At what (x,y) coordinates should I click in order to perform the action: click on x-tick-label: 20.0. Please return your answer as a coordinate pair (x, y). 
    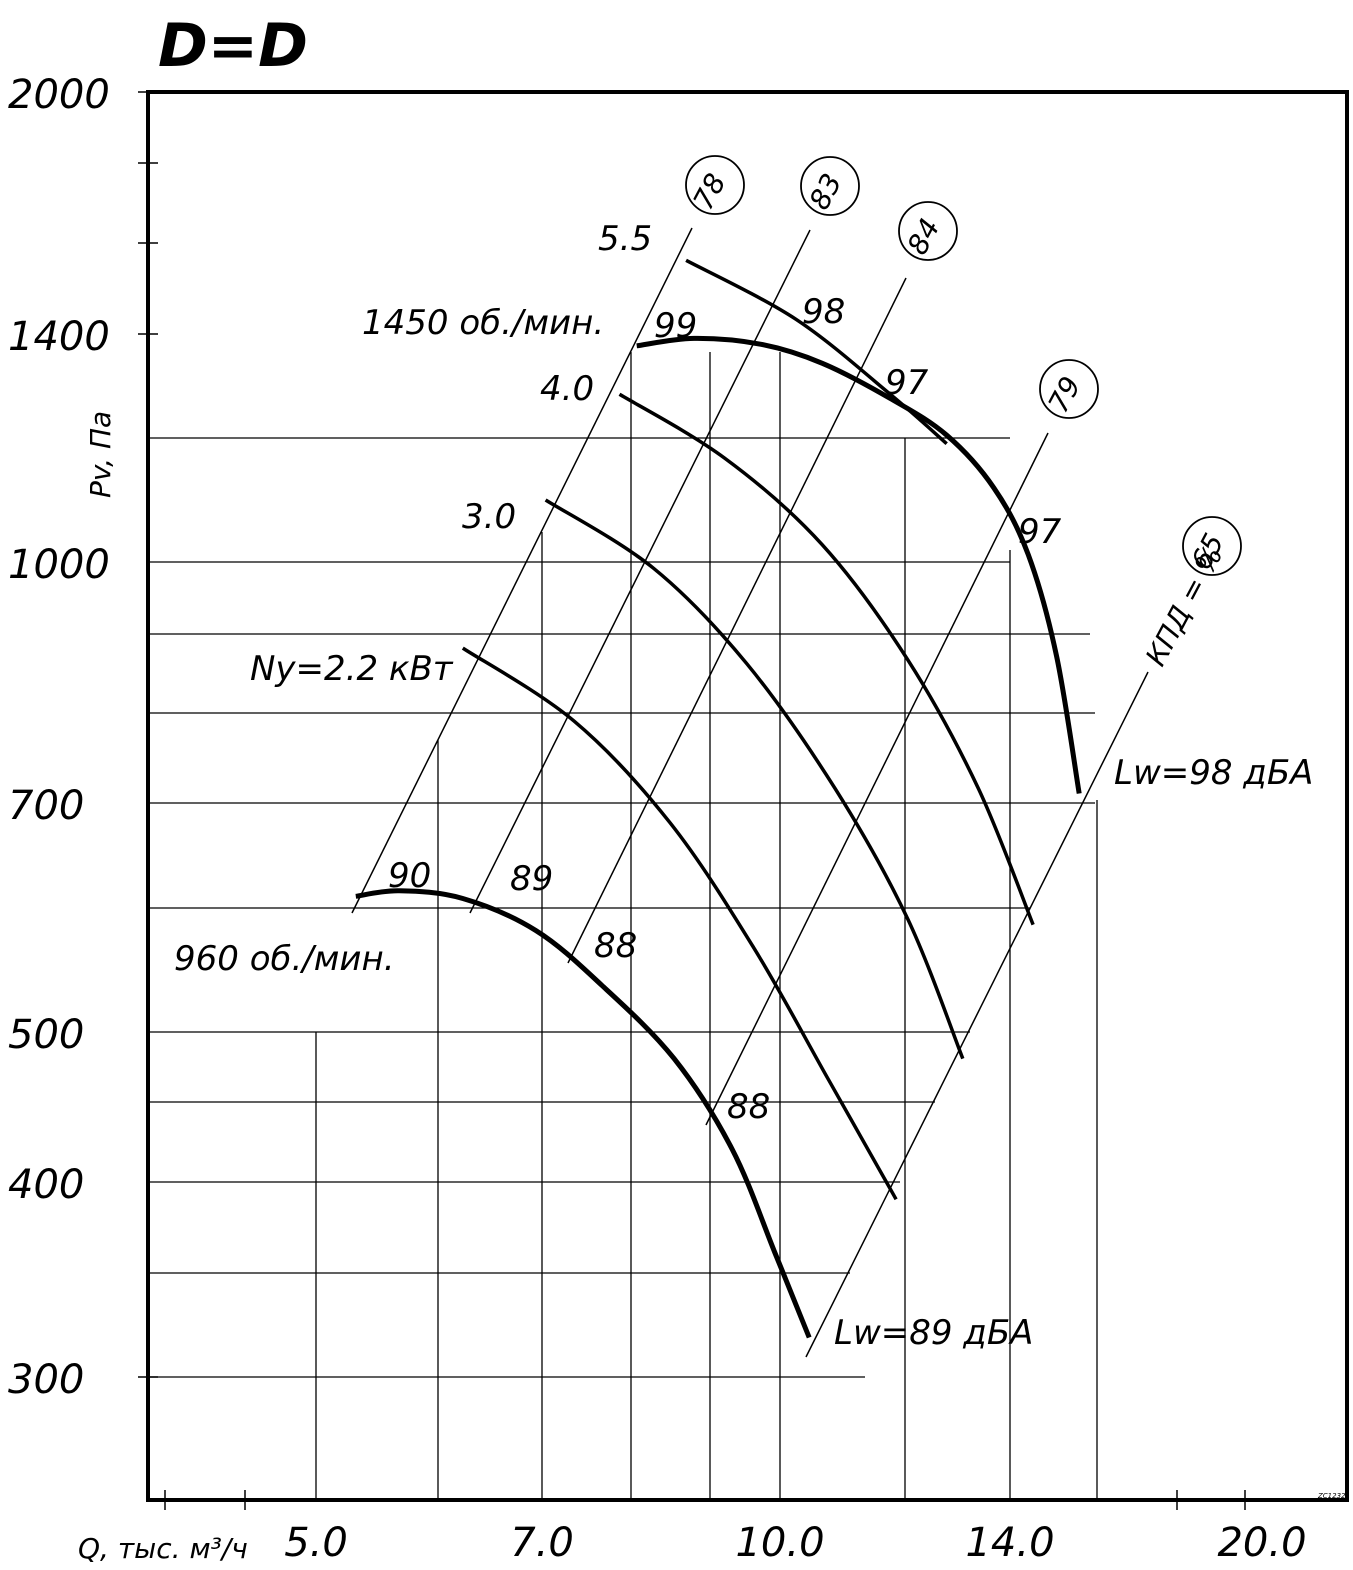
    Looking at the image, I should click on (1261, 1543).